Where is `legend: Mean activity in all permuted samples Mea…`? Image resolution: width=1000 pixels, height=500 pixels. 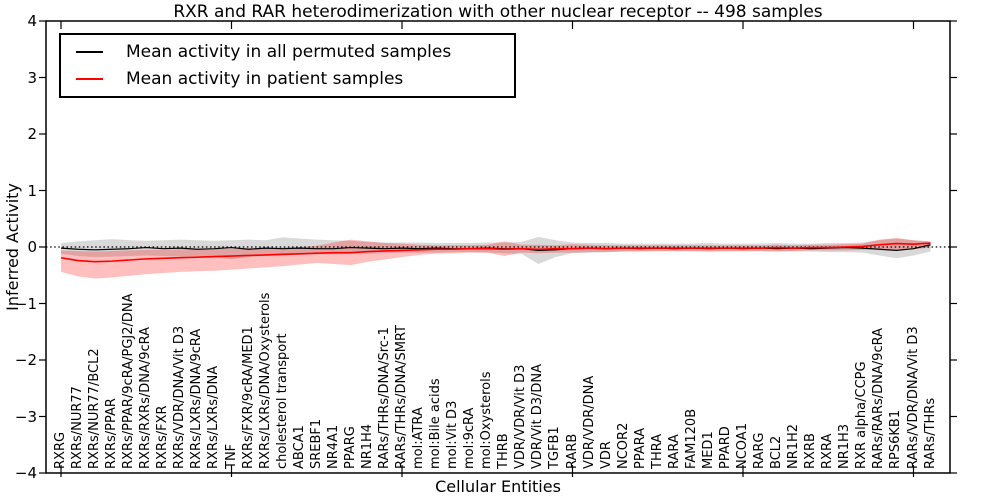 legend: Mean activity in all permuted samples Mea… is located at coordinates (287, 65).